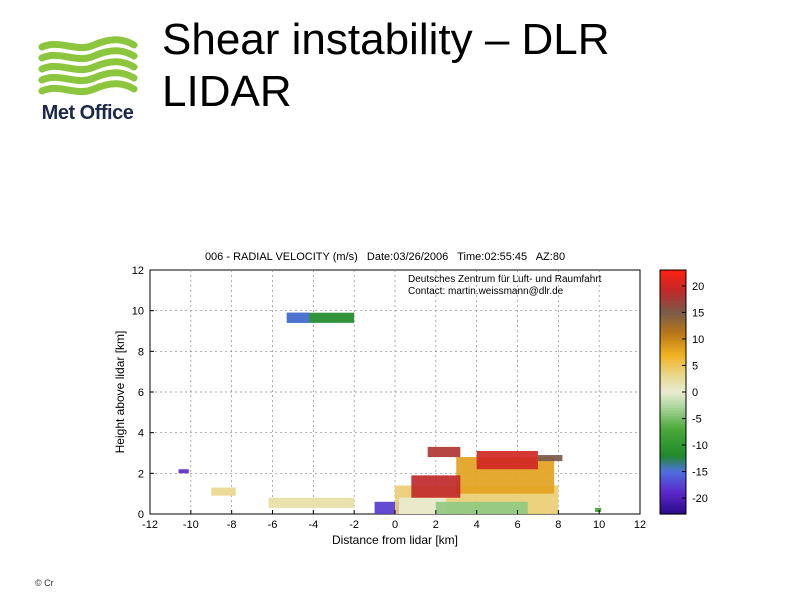 The image size is (800, 600). I want to click on x-tick-label: -10, so click(191, 525).